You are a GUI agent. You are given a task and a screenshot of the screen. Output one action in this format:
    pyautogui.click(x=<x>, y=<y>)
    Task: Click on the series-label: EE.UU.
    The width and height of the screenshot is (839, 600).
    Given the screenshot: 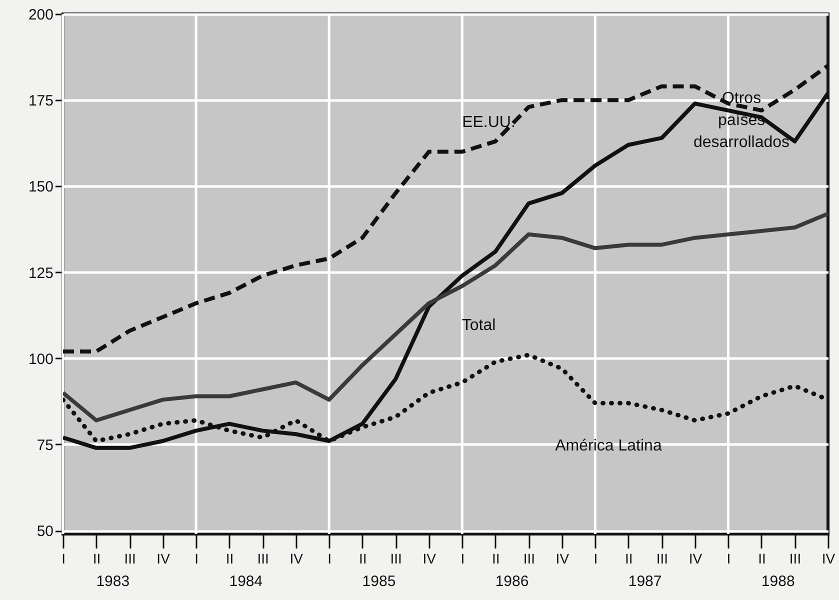 What is the action you would take?
    pyautogui.click(x=489, y=122)
    